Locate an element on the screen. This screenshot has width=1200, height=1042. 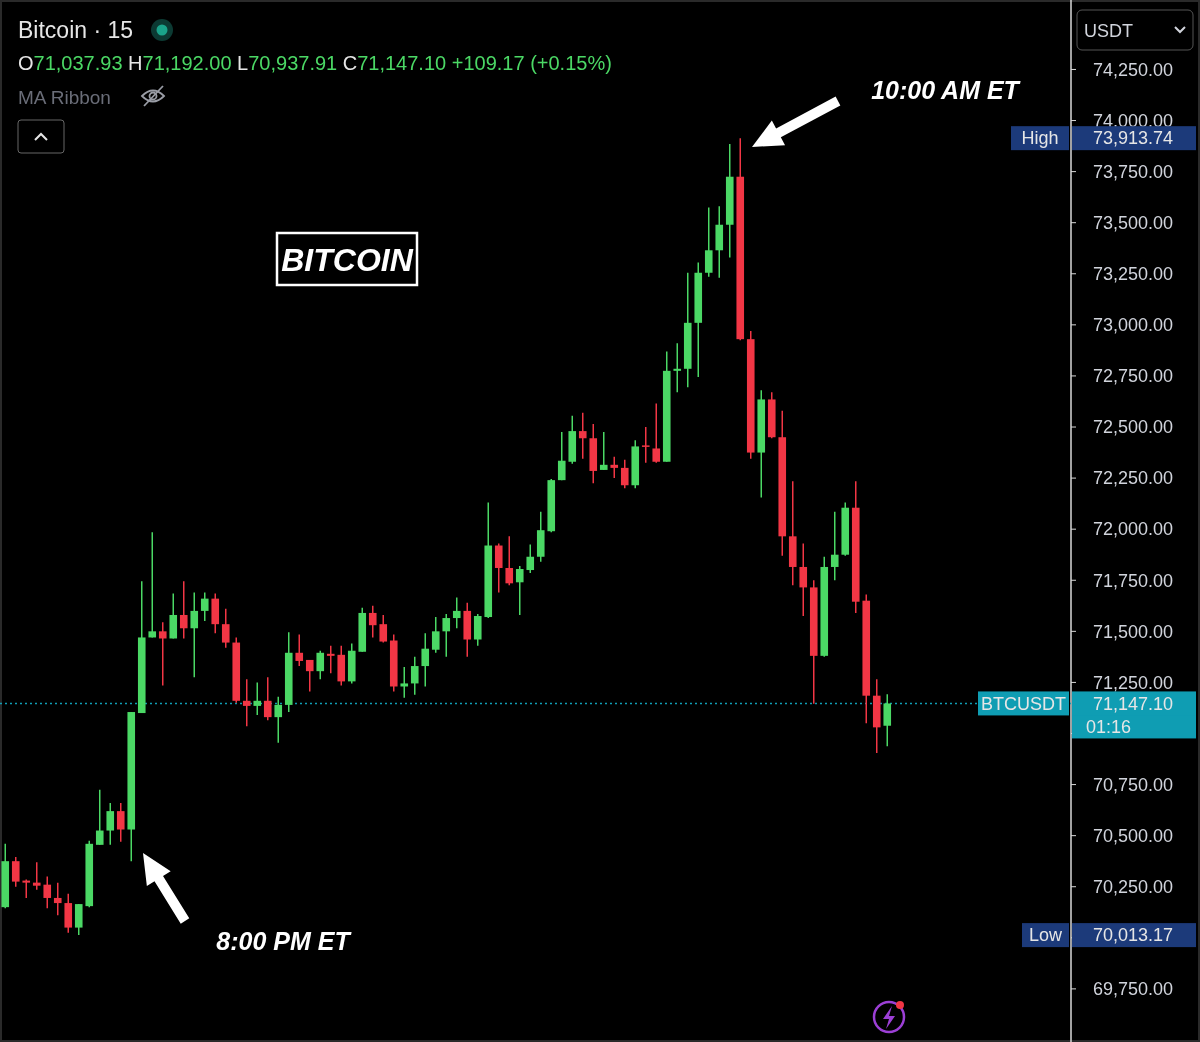
annotation: MA Ribbon is located at coordinates (64, 97).